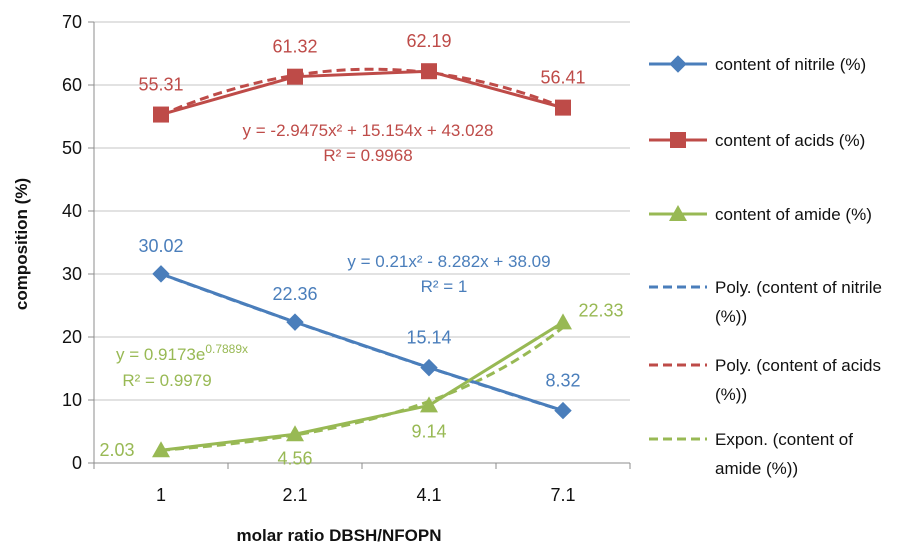 This screenshot has height=549, width=921. What do you see at coordinates (367, 155) in the screenshot?
I see `trendline-r2-1: R² = 0.9968` at bounding box center [367, 155].